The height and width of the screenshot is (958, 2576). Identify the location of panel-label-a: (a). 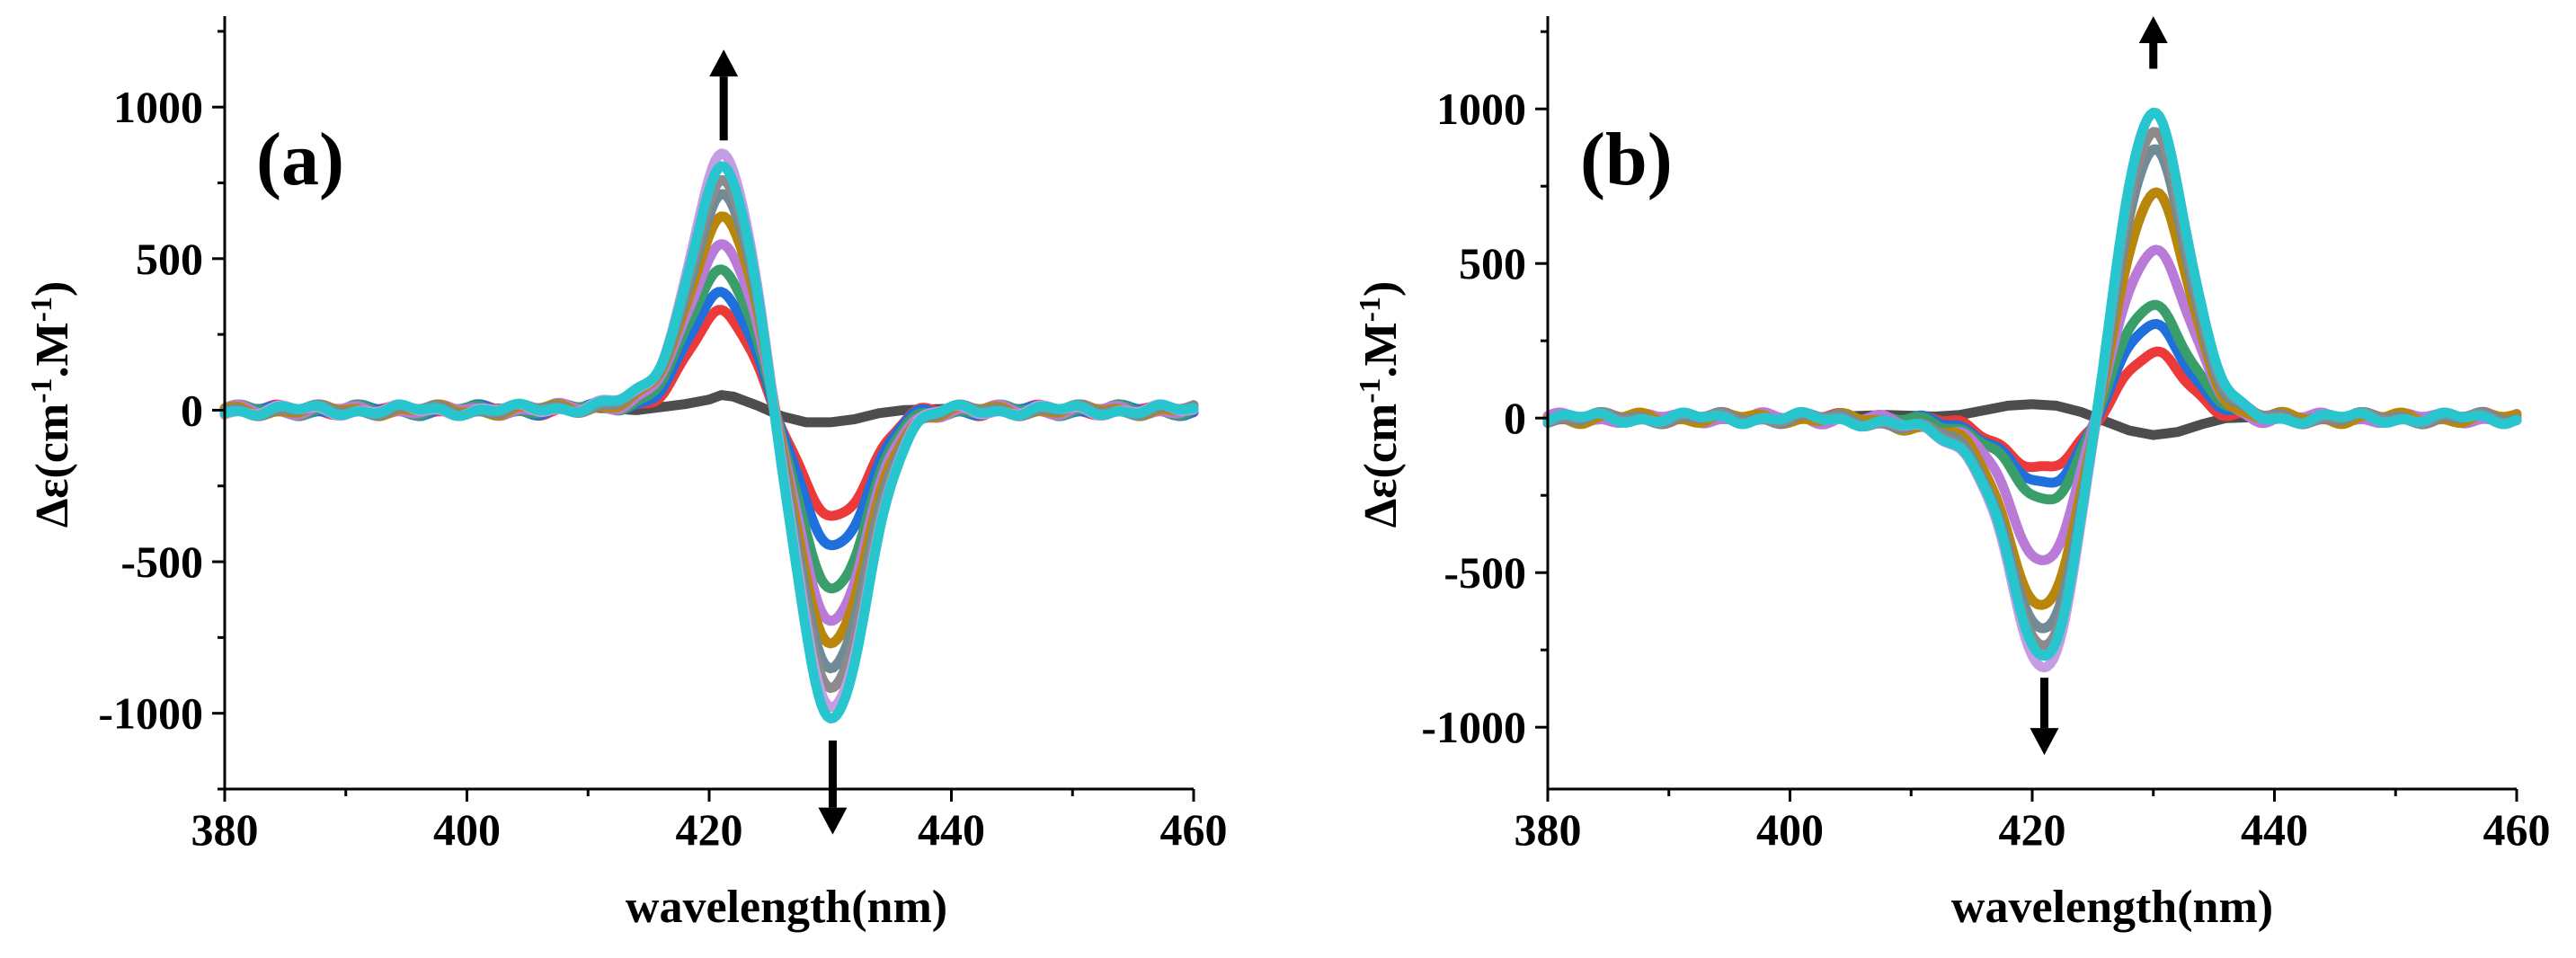
(300, 159).